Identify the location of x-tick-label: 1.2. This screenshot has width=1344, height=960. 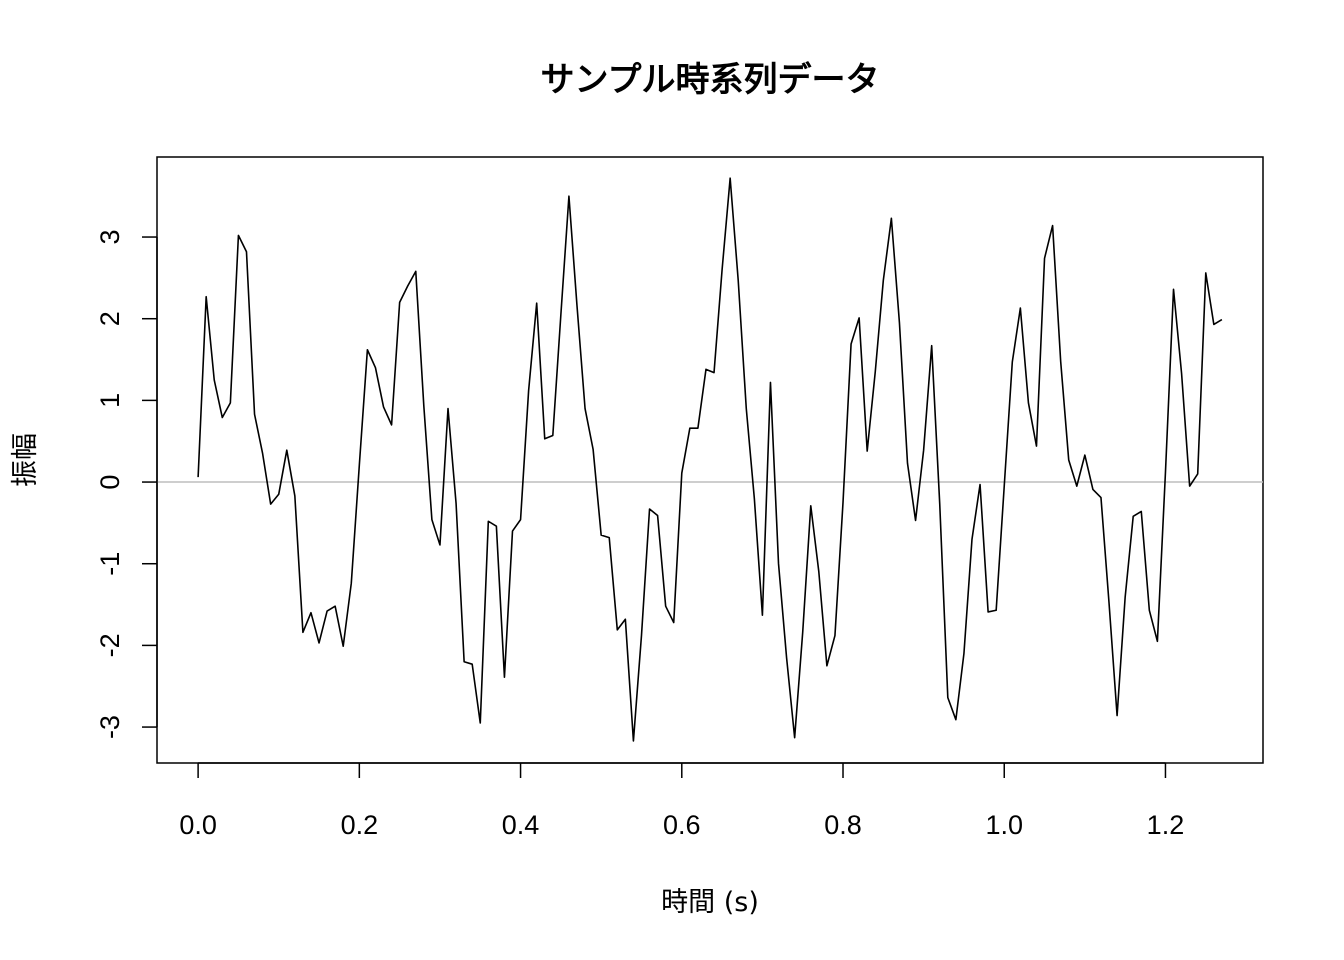
(1166, 825).